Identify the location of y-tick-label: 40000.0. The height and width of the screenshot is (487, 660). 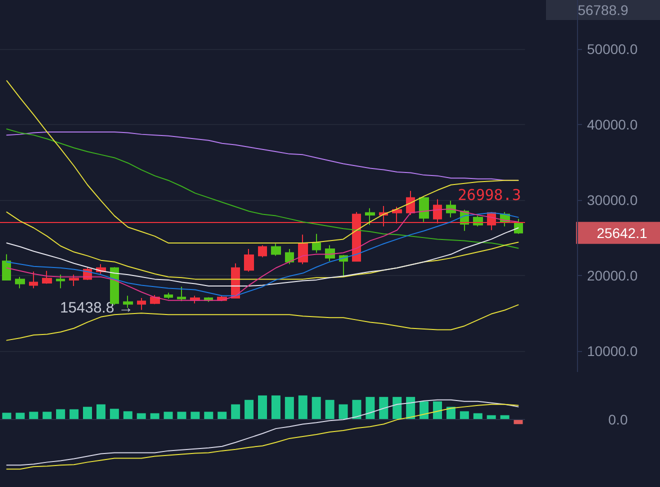
(612, 124).